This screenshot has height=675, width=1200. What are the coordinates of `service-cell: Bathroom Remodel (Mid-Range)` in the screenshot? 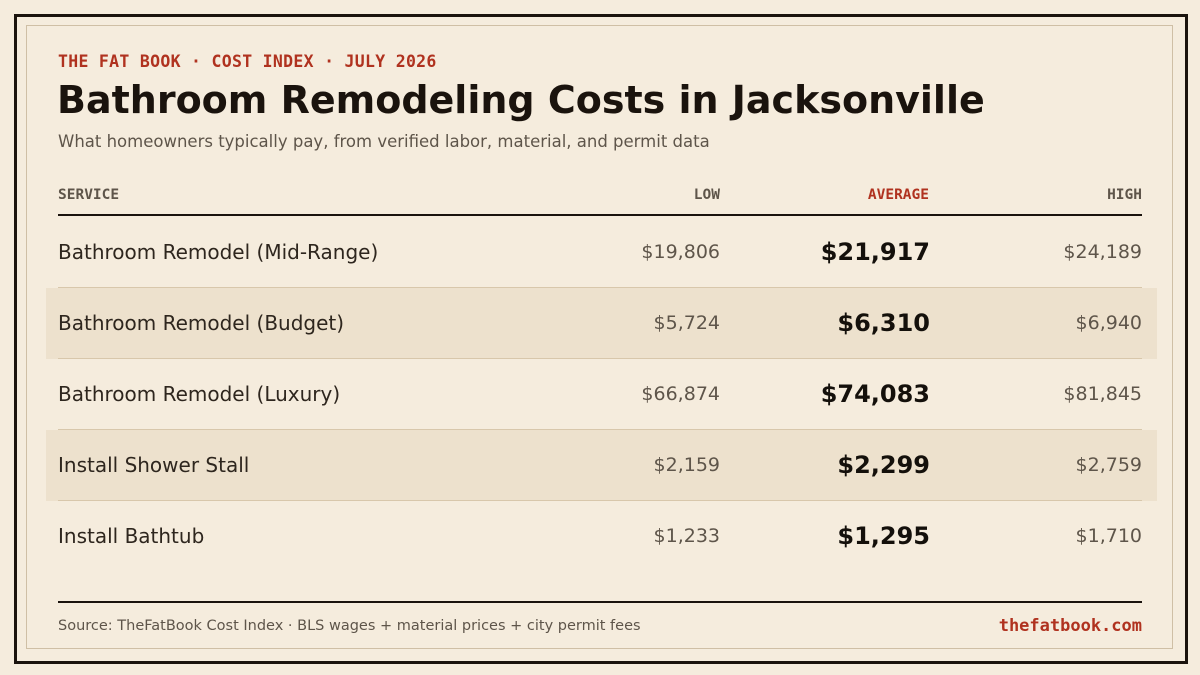 It's located at (218, 252).